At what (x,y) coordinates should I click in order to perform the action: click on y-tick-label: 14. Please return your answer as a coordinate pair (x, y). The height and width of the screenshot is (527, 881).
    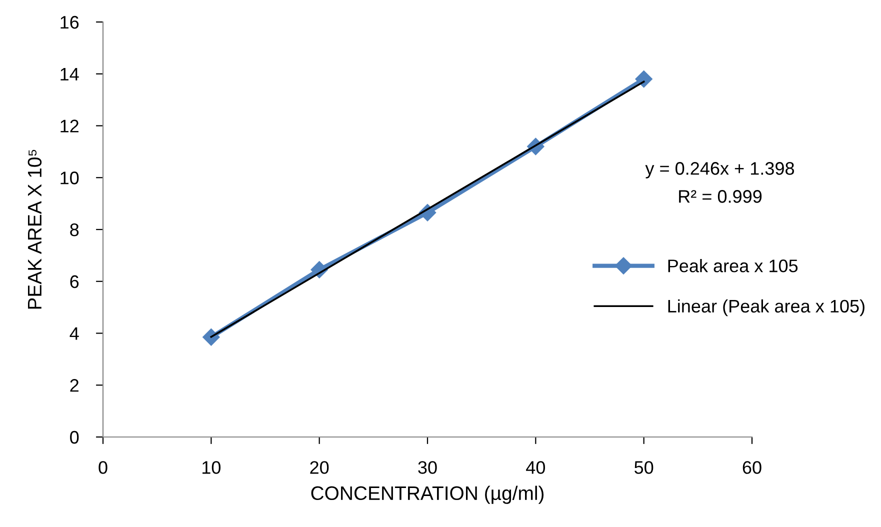
    Looking at the image, I should click on (69, 74).